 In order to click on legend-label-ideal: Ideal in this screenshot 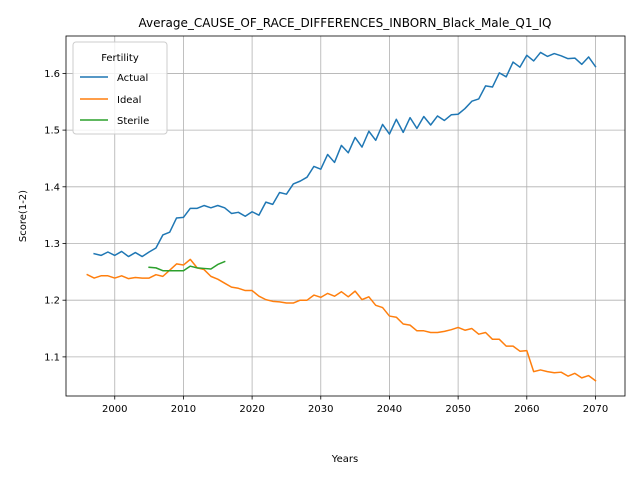, I will do `click(129, 100)`.